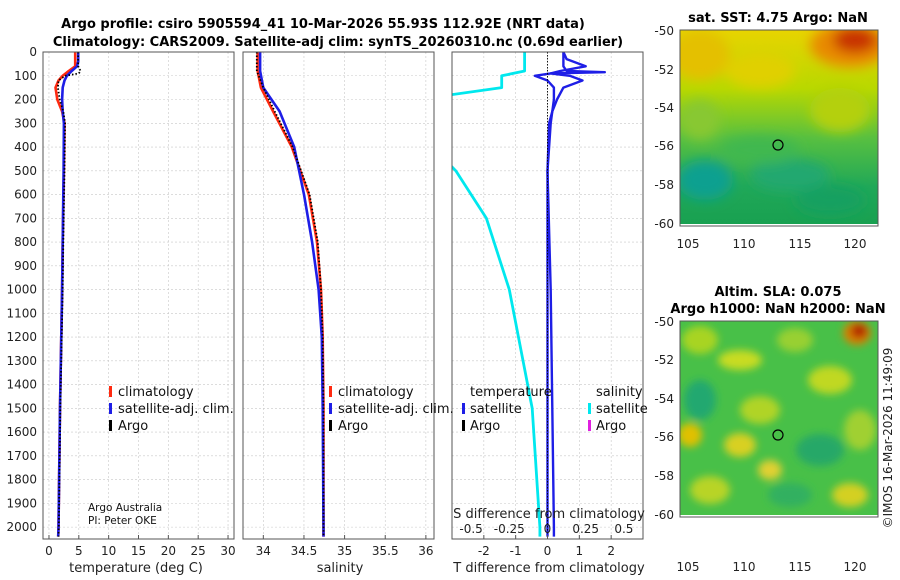 The height and width of the screenshot is (580, 900). What do you see at coordinates (122, 521) in the screenshot?
I see `credit-line2: PI: Peter OKE` at bounding box center [122, 521].